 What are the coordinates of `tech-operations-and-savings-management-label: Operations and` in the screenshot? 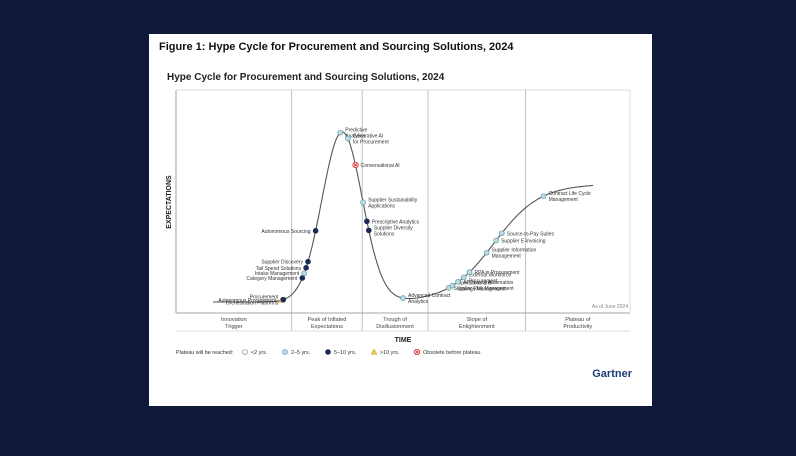 It's located at (474, 284).